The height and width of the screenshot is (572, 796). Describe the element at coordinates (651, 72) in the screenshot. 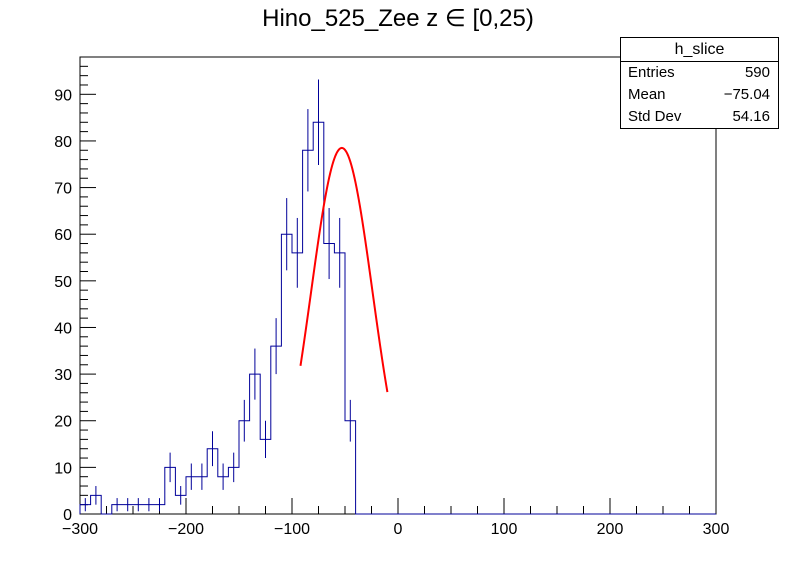

I see `stats-label: Entries` at that location.